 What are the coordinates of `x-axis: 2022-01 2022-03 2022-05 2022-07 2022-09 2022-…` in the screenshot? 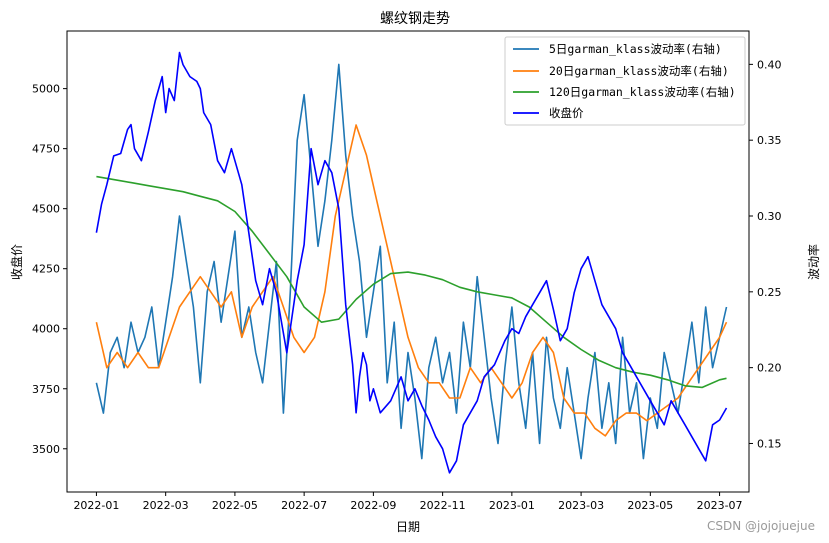 It's located at (408, 502).